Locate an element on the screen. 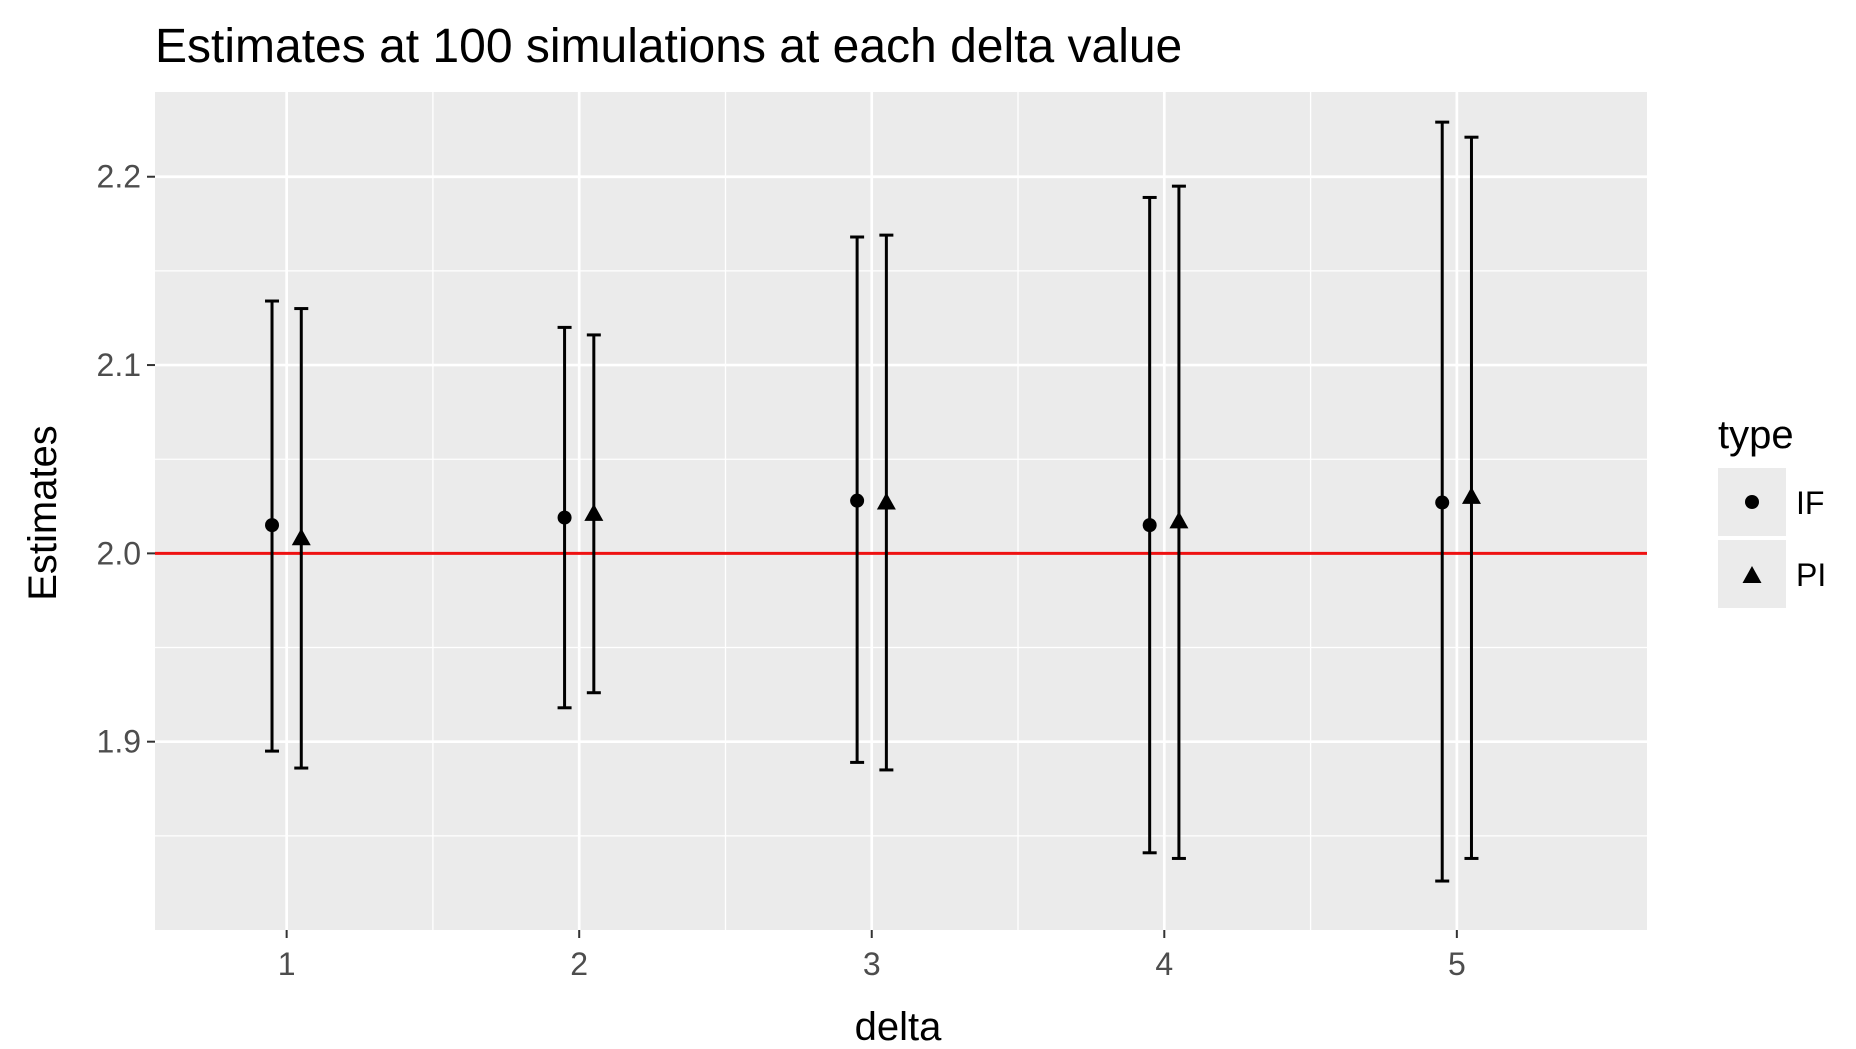  legend-label: PI is located at coordinates (1811, 575).